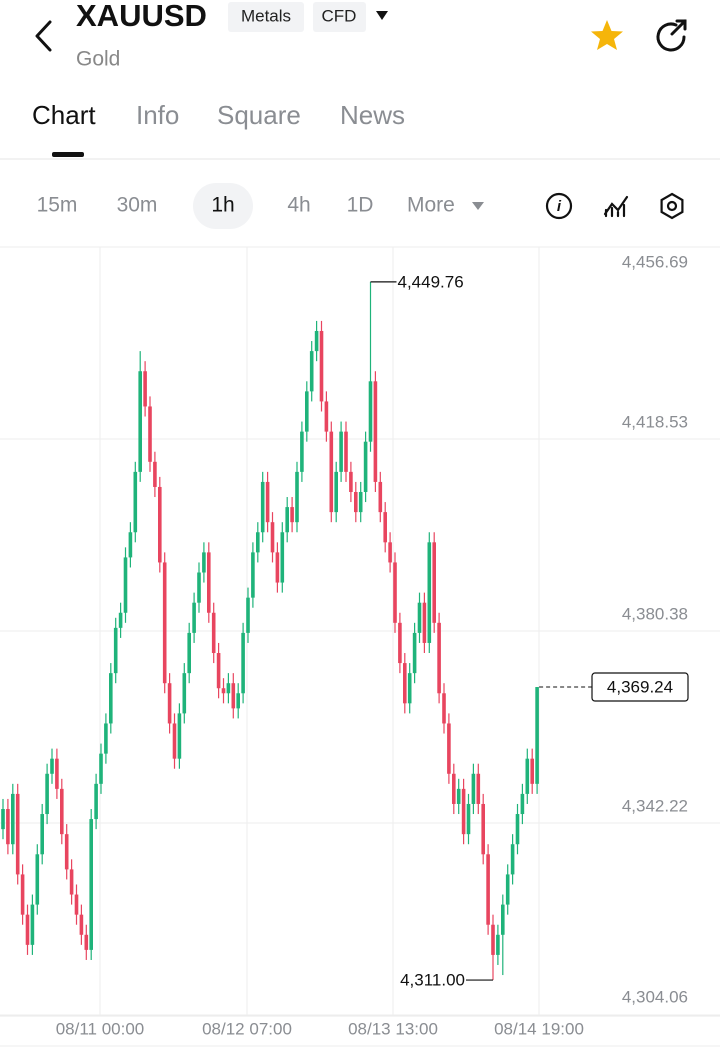 The width and height of the screenshot is (720, 1057). I want to click on svg-text: i, so click(559, 206).